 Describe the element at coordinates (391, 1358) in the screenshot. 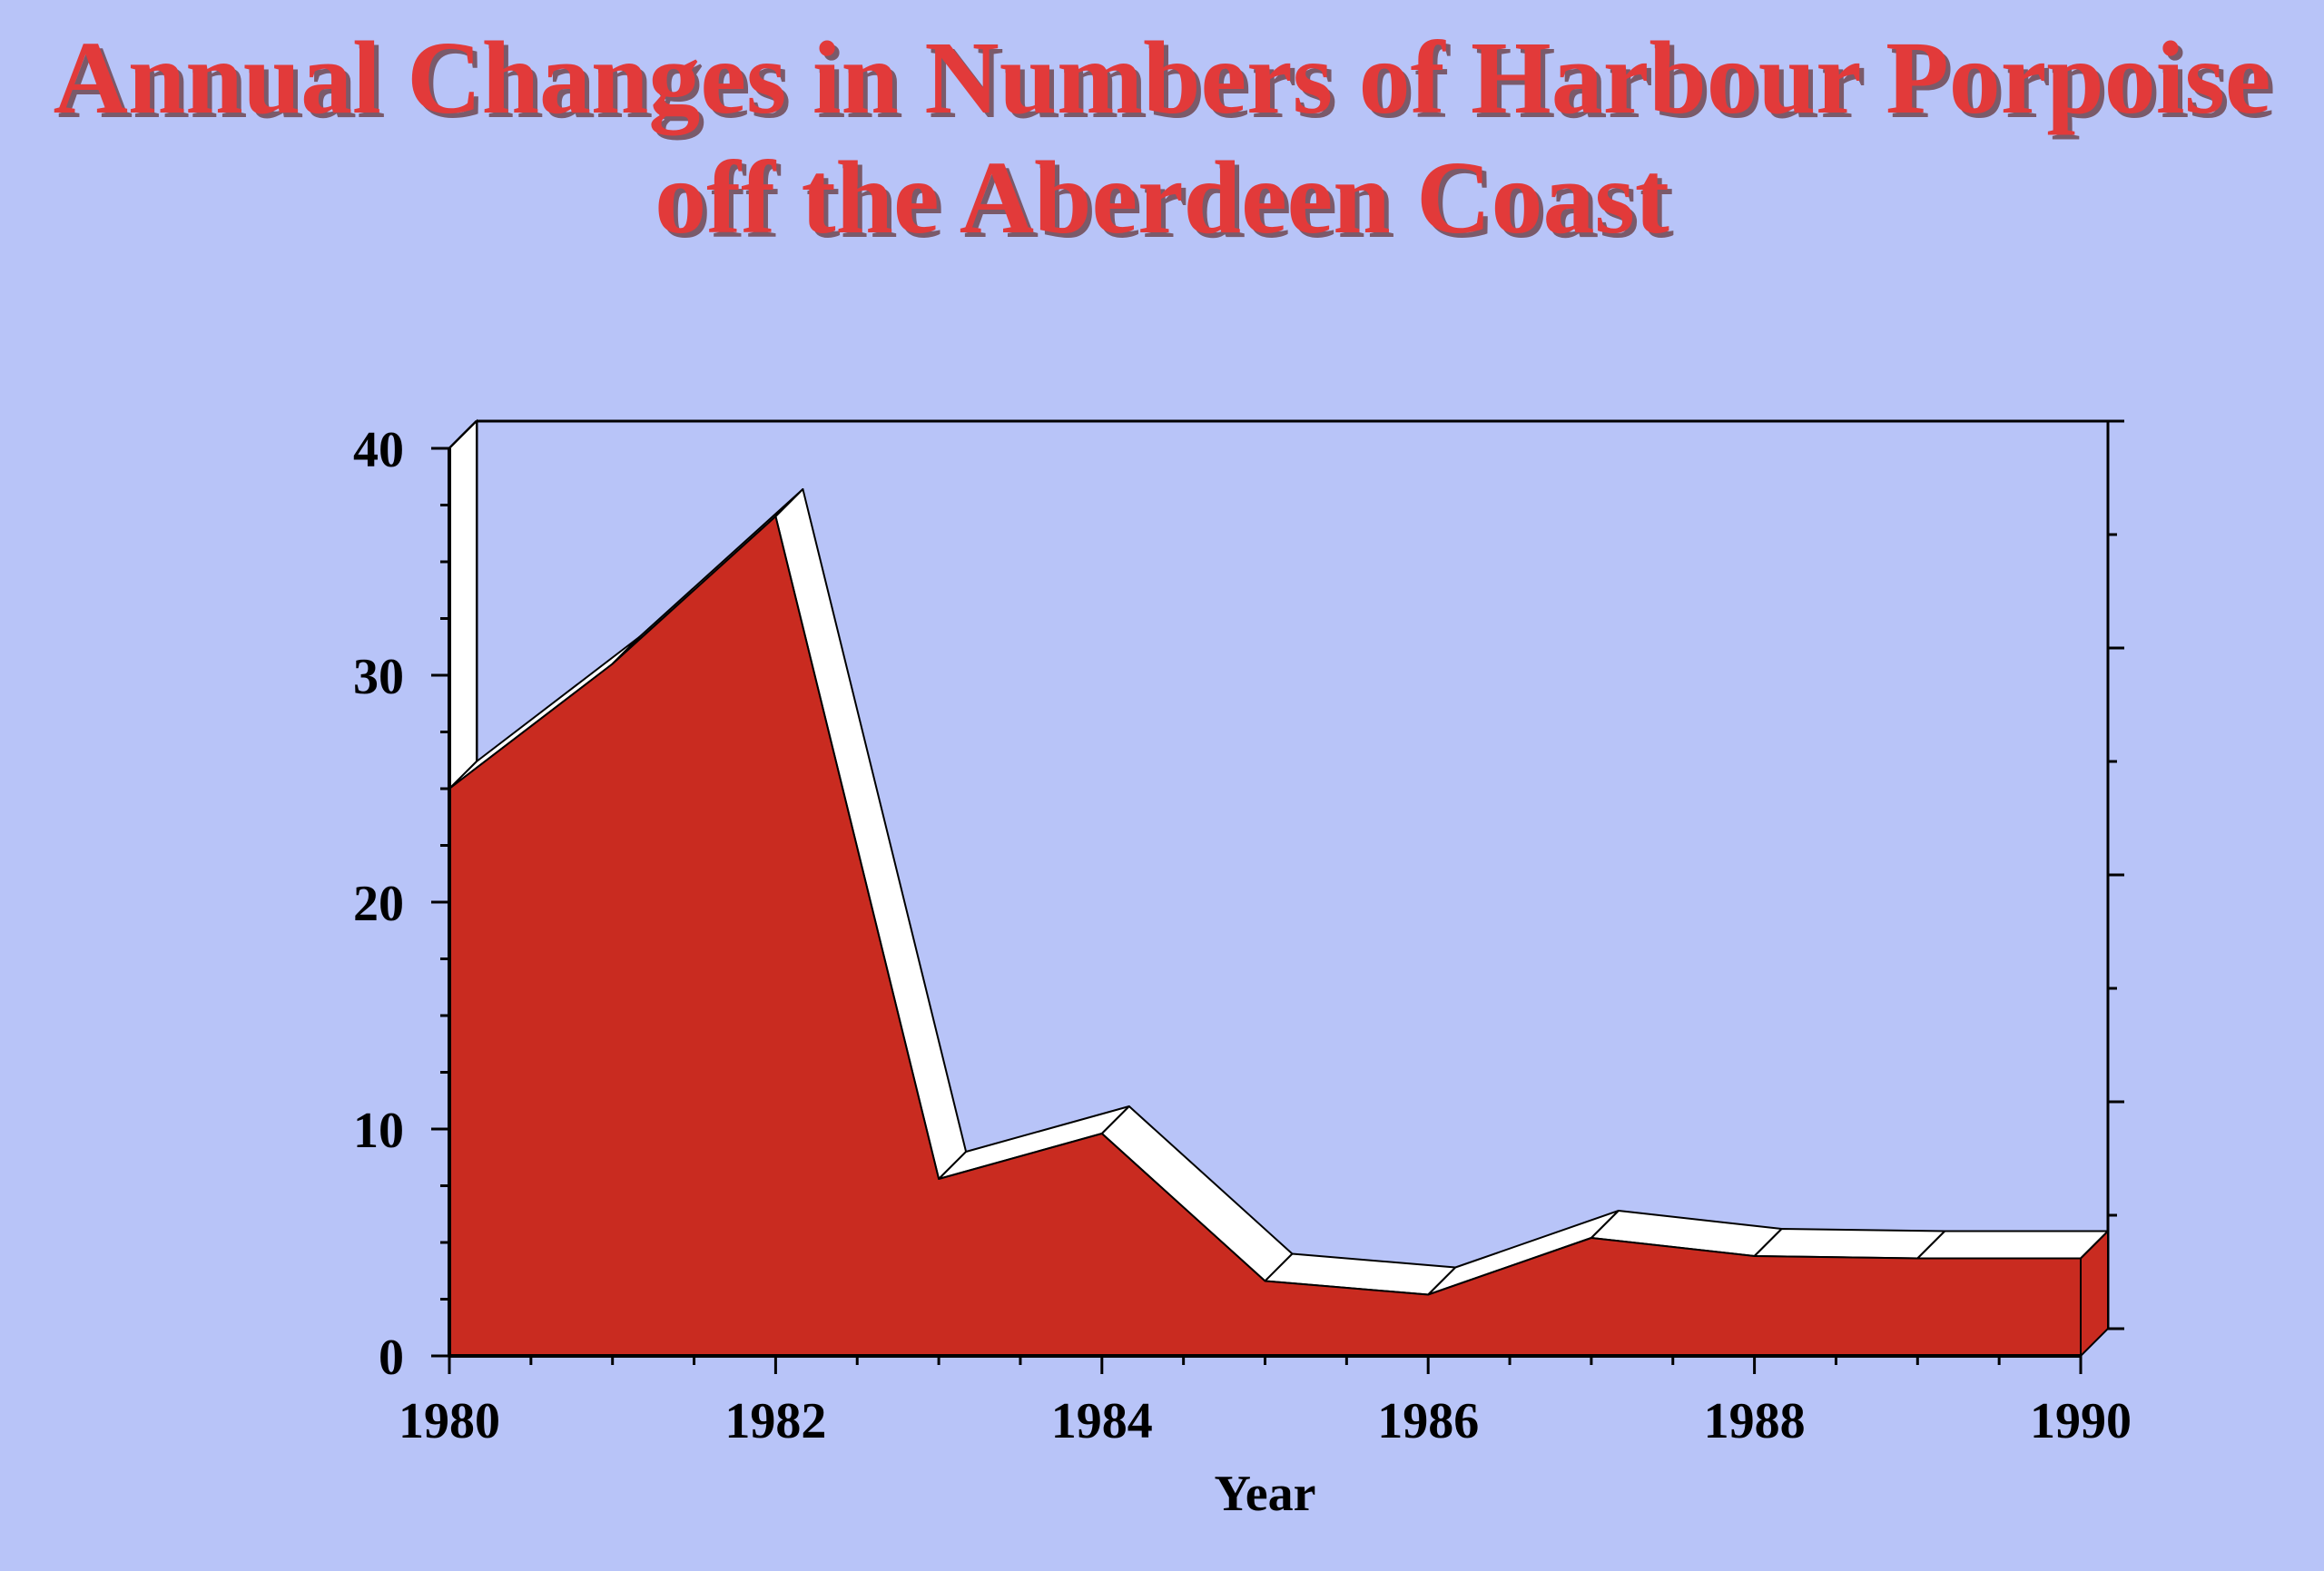

I see `y-tick-label: 0` at that location.